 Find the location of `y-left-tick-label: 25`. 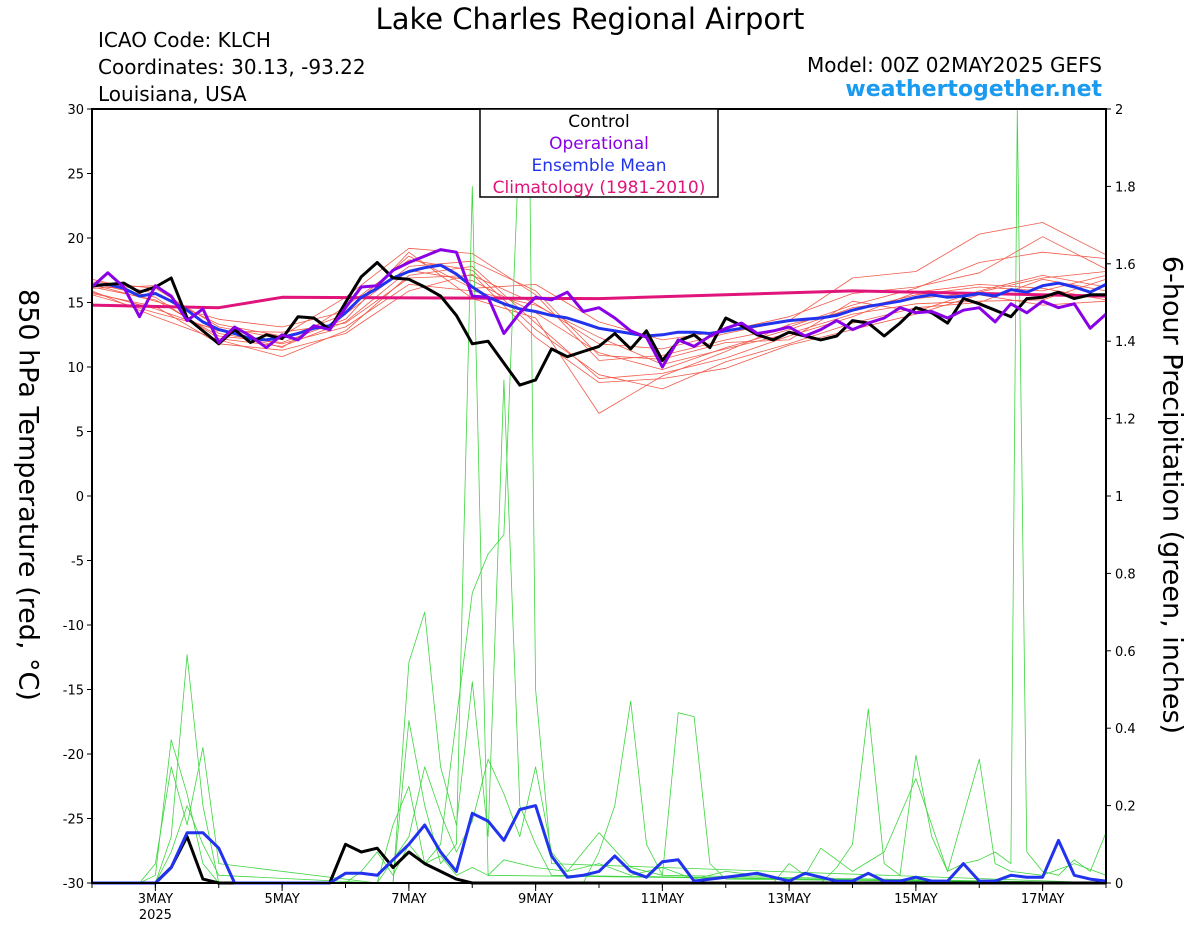

y-left-tick-label: 25 is located at coordinates (75, 175).